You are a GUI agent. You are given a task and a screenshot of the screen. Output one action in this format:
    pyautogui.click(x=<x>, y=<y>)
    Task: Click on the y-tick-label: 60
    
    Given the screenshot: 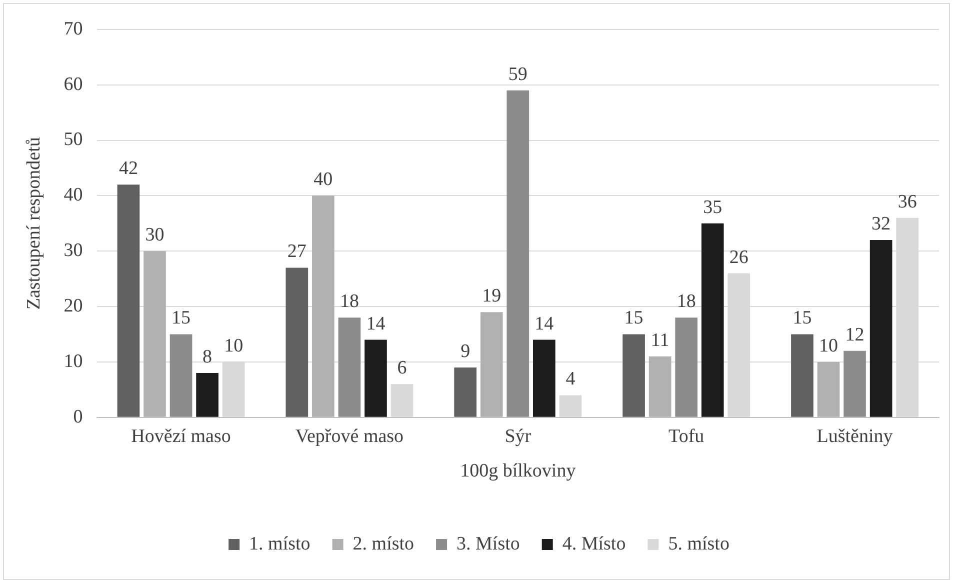 What is the action you would take?
    pyautogui.click(x=73, y=84)
    